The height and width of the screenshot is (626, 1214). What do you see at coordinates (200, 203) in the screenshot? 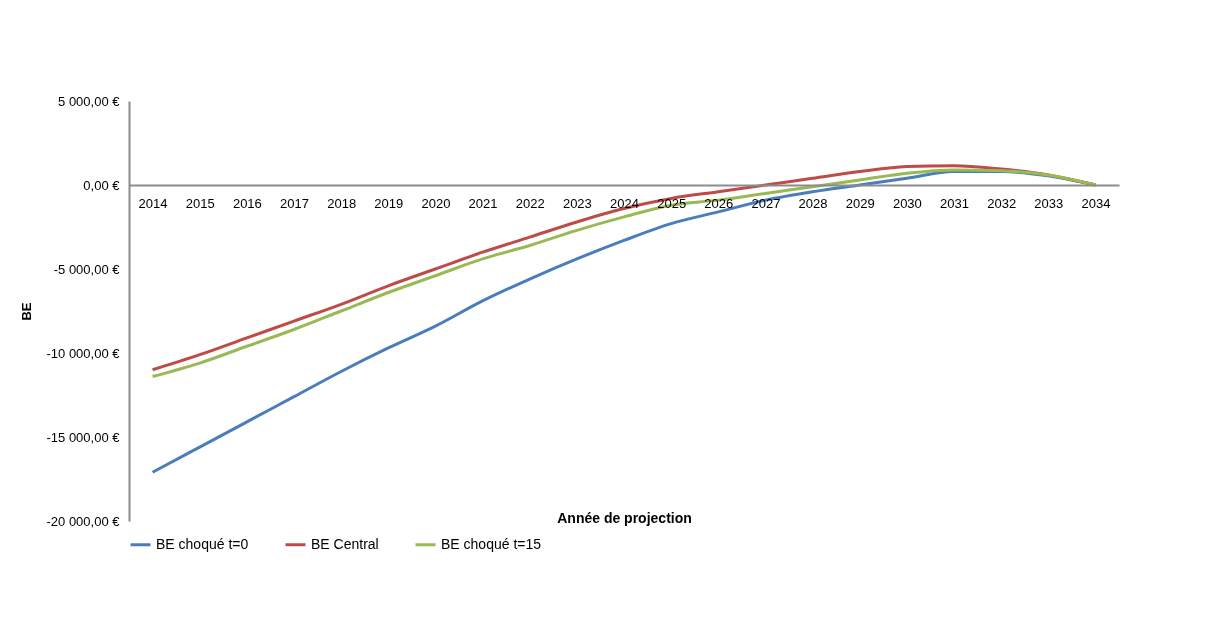
I see `x-tick-label: 2015` at bounding box center [200, 203].